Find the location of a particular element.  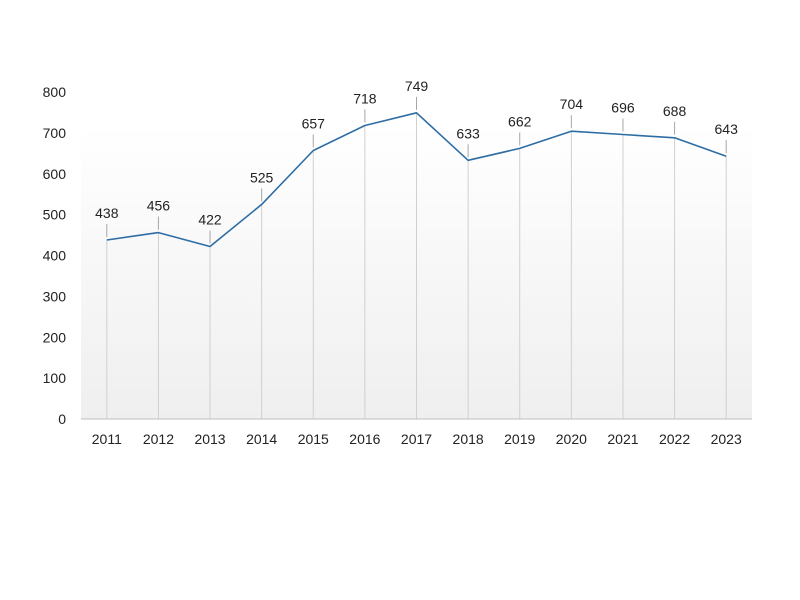

x-tick-label: 2022 is located at coordinates (674, 439).